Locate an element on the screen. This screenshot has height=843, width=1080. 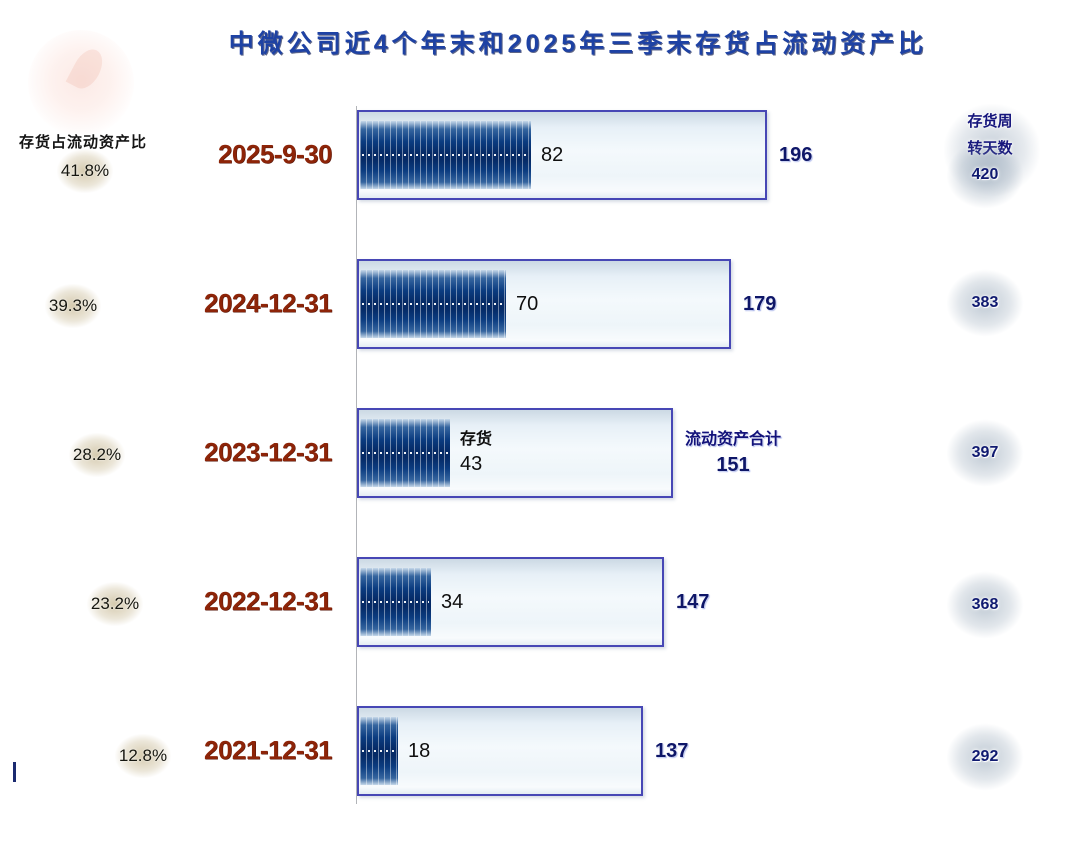
left-axis-header: 存货占流动资产比 is located at coordinates (82, 142).